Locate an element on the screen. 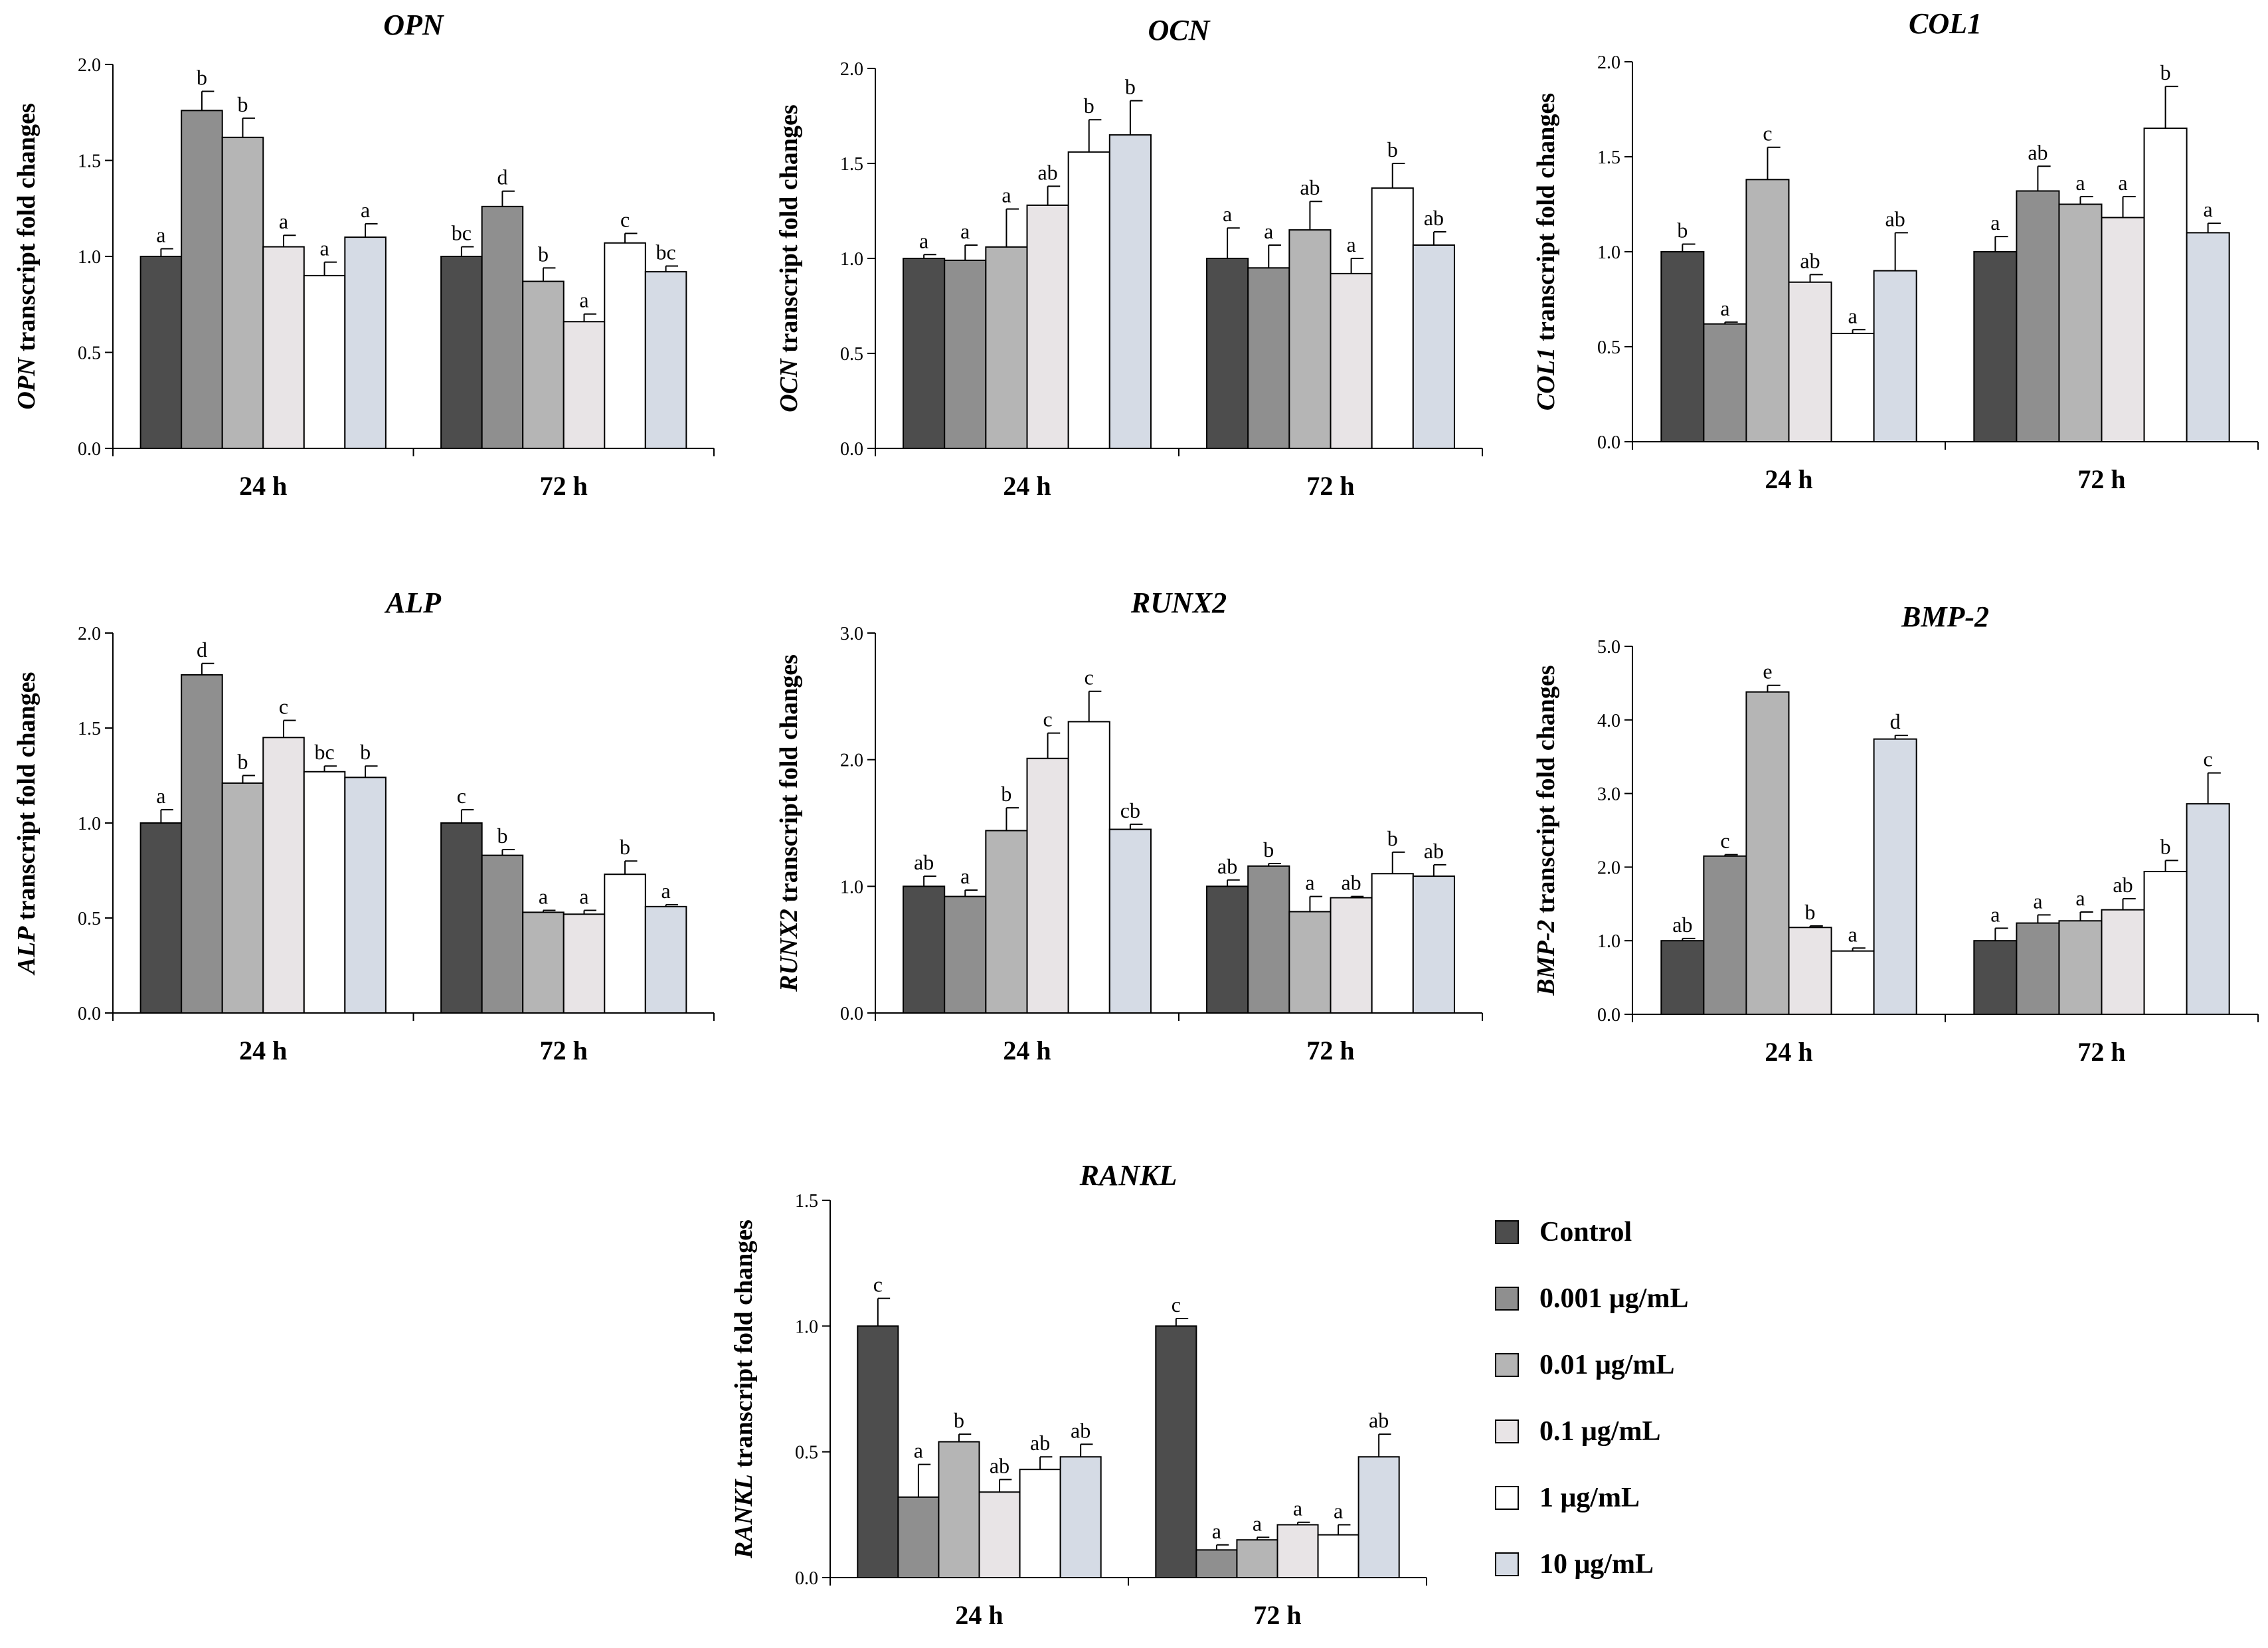 The height and width of the screenshot is (1648, 2268). y-tick-label: 4.0 is located at coordinates (1608, 721).